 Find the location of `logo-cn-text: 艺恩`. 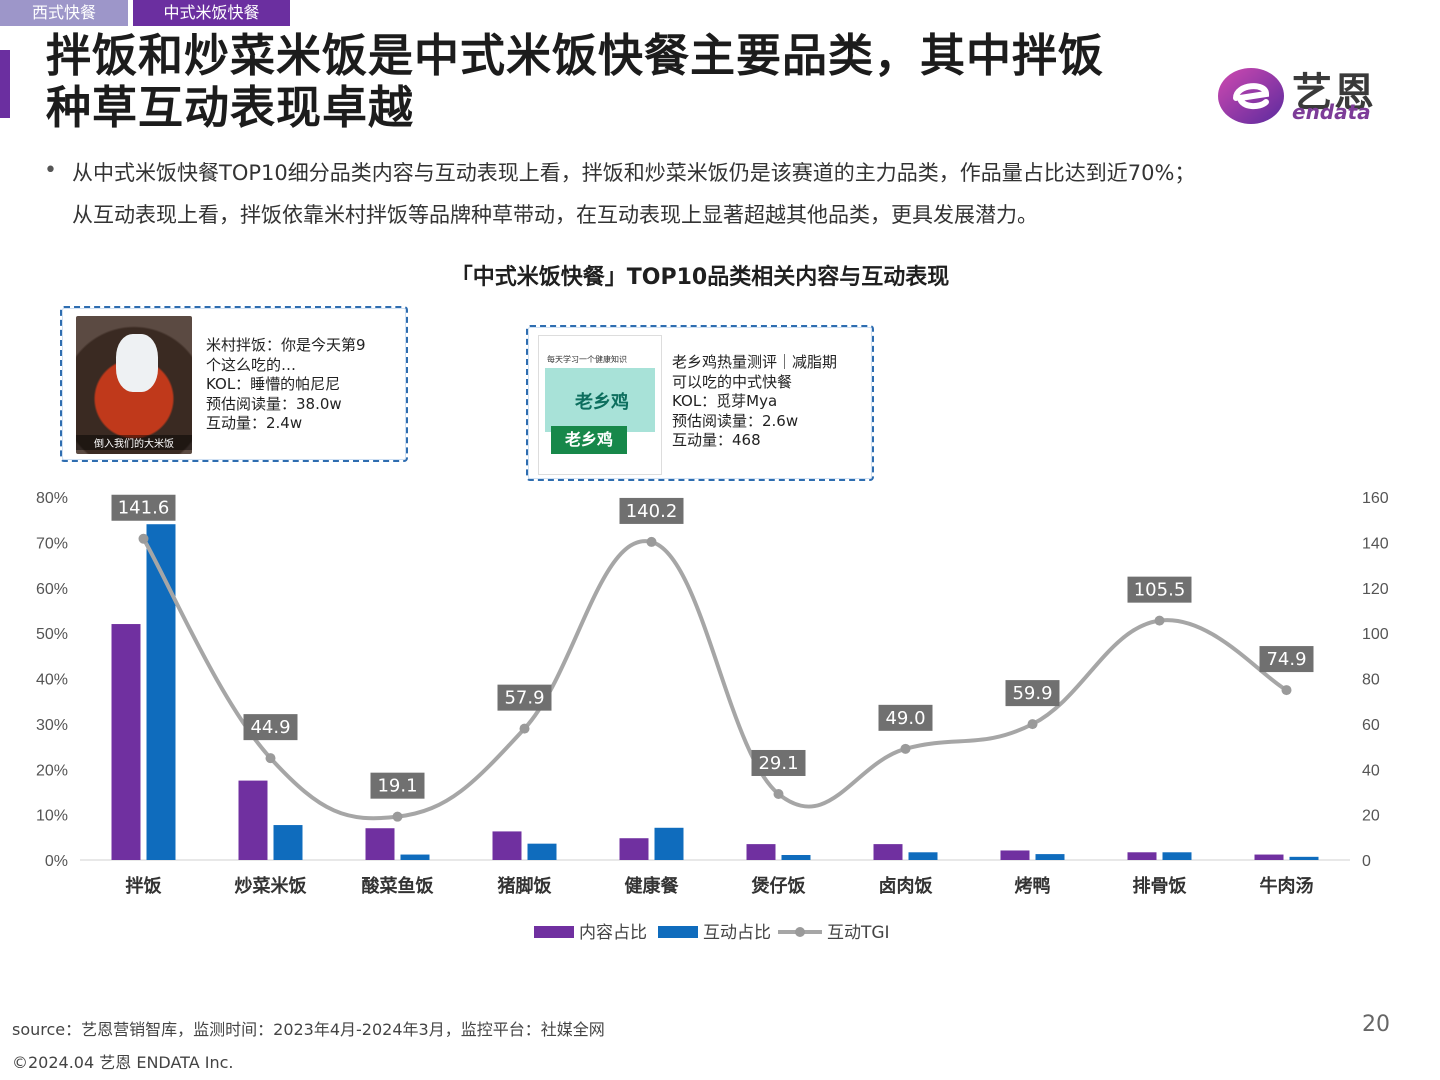

logo-cn-text: 艺恩 is located at coordinates (1334, 93).